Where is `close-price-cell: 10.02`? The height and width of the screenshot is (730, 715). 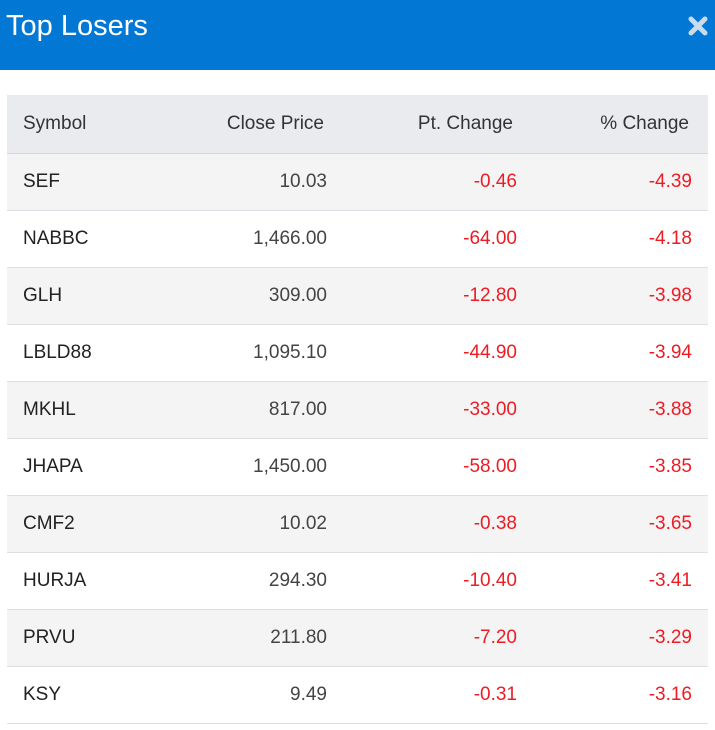 close-price-cell: 10.02 is located at coordinates (303, 523).